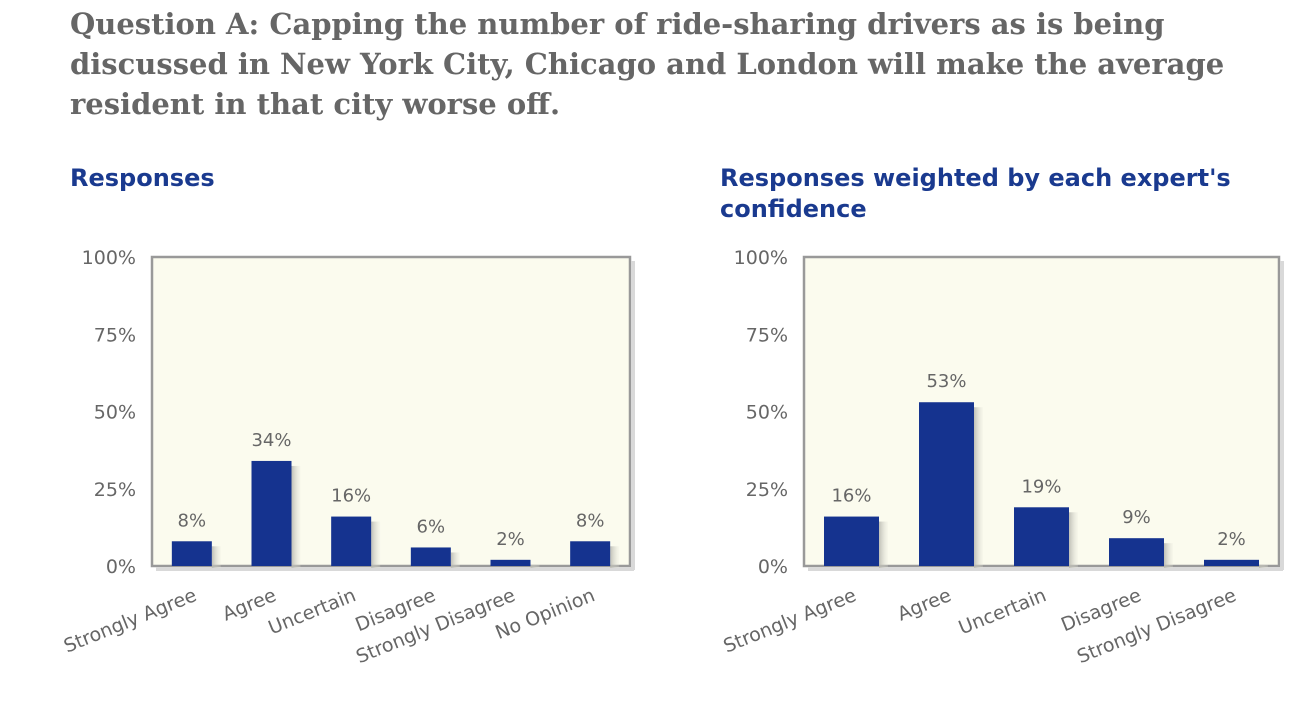  Describe the element at coordinates (1003, 611) in the screenshot. I see `x-tick-label: Uncertain` at that location.